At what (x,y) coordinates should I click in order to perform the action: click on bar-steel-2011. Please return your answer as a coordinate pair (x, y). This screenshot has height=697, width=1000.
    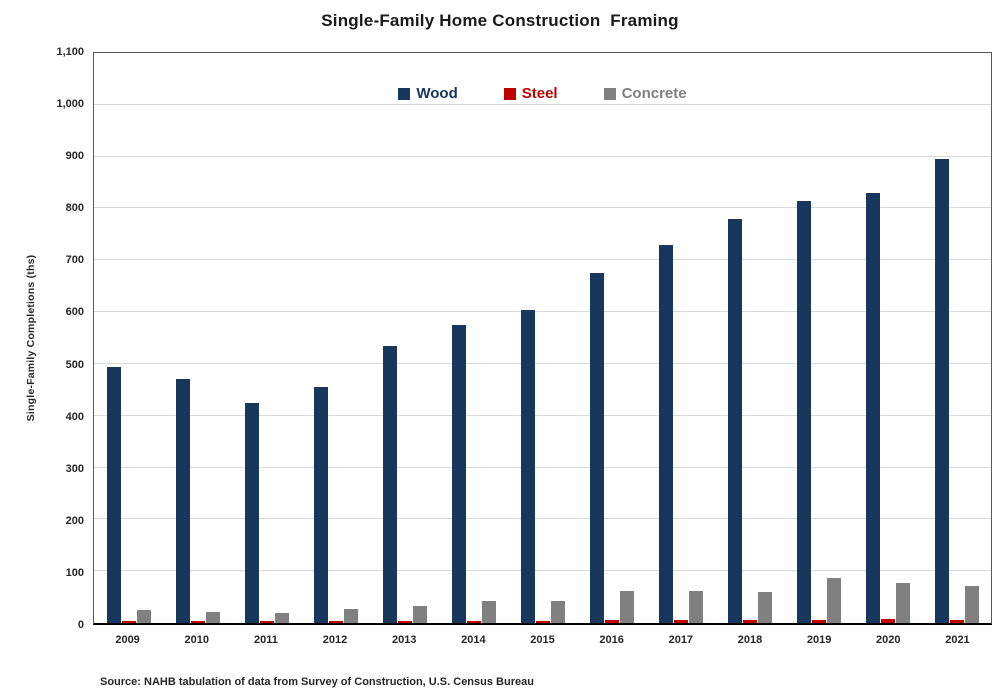
    Looking at the image, I should click on (266, 621).